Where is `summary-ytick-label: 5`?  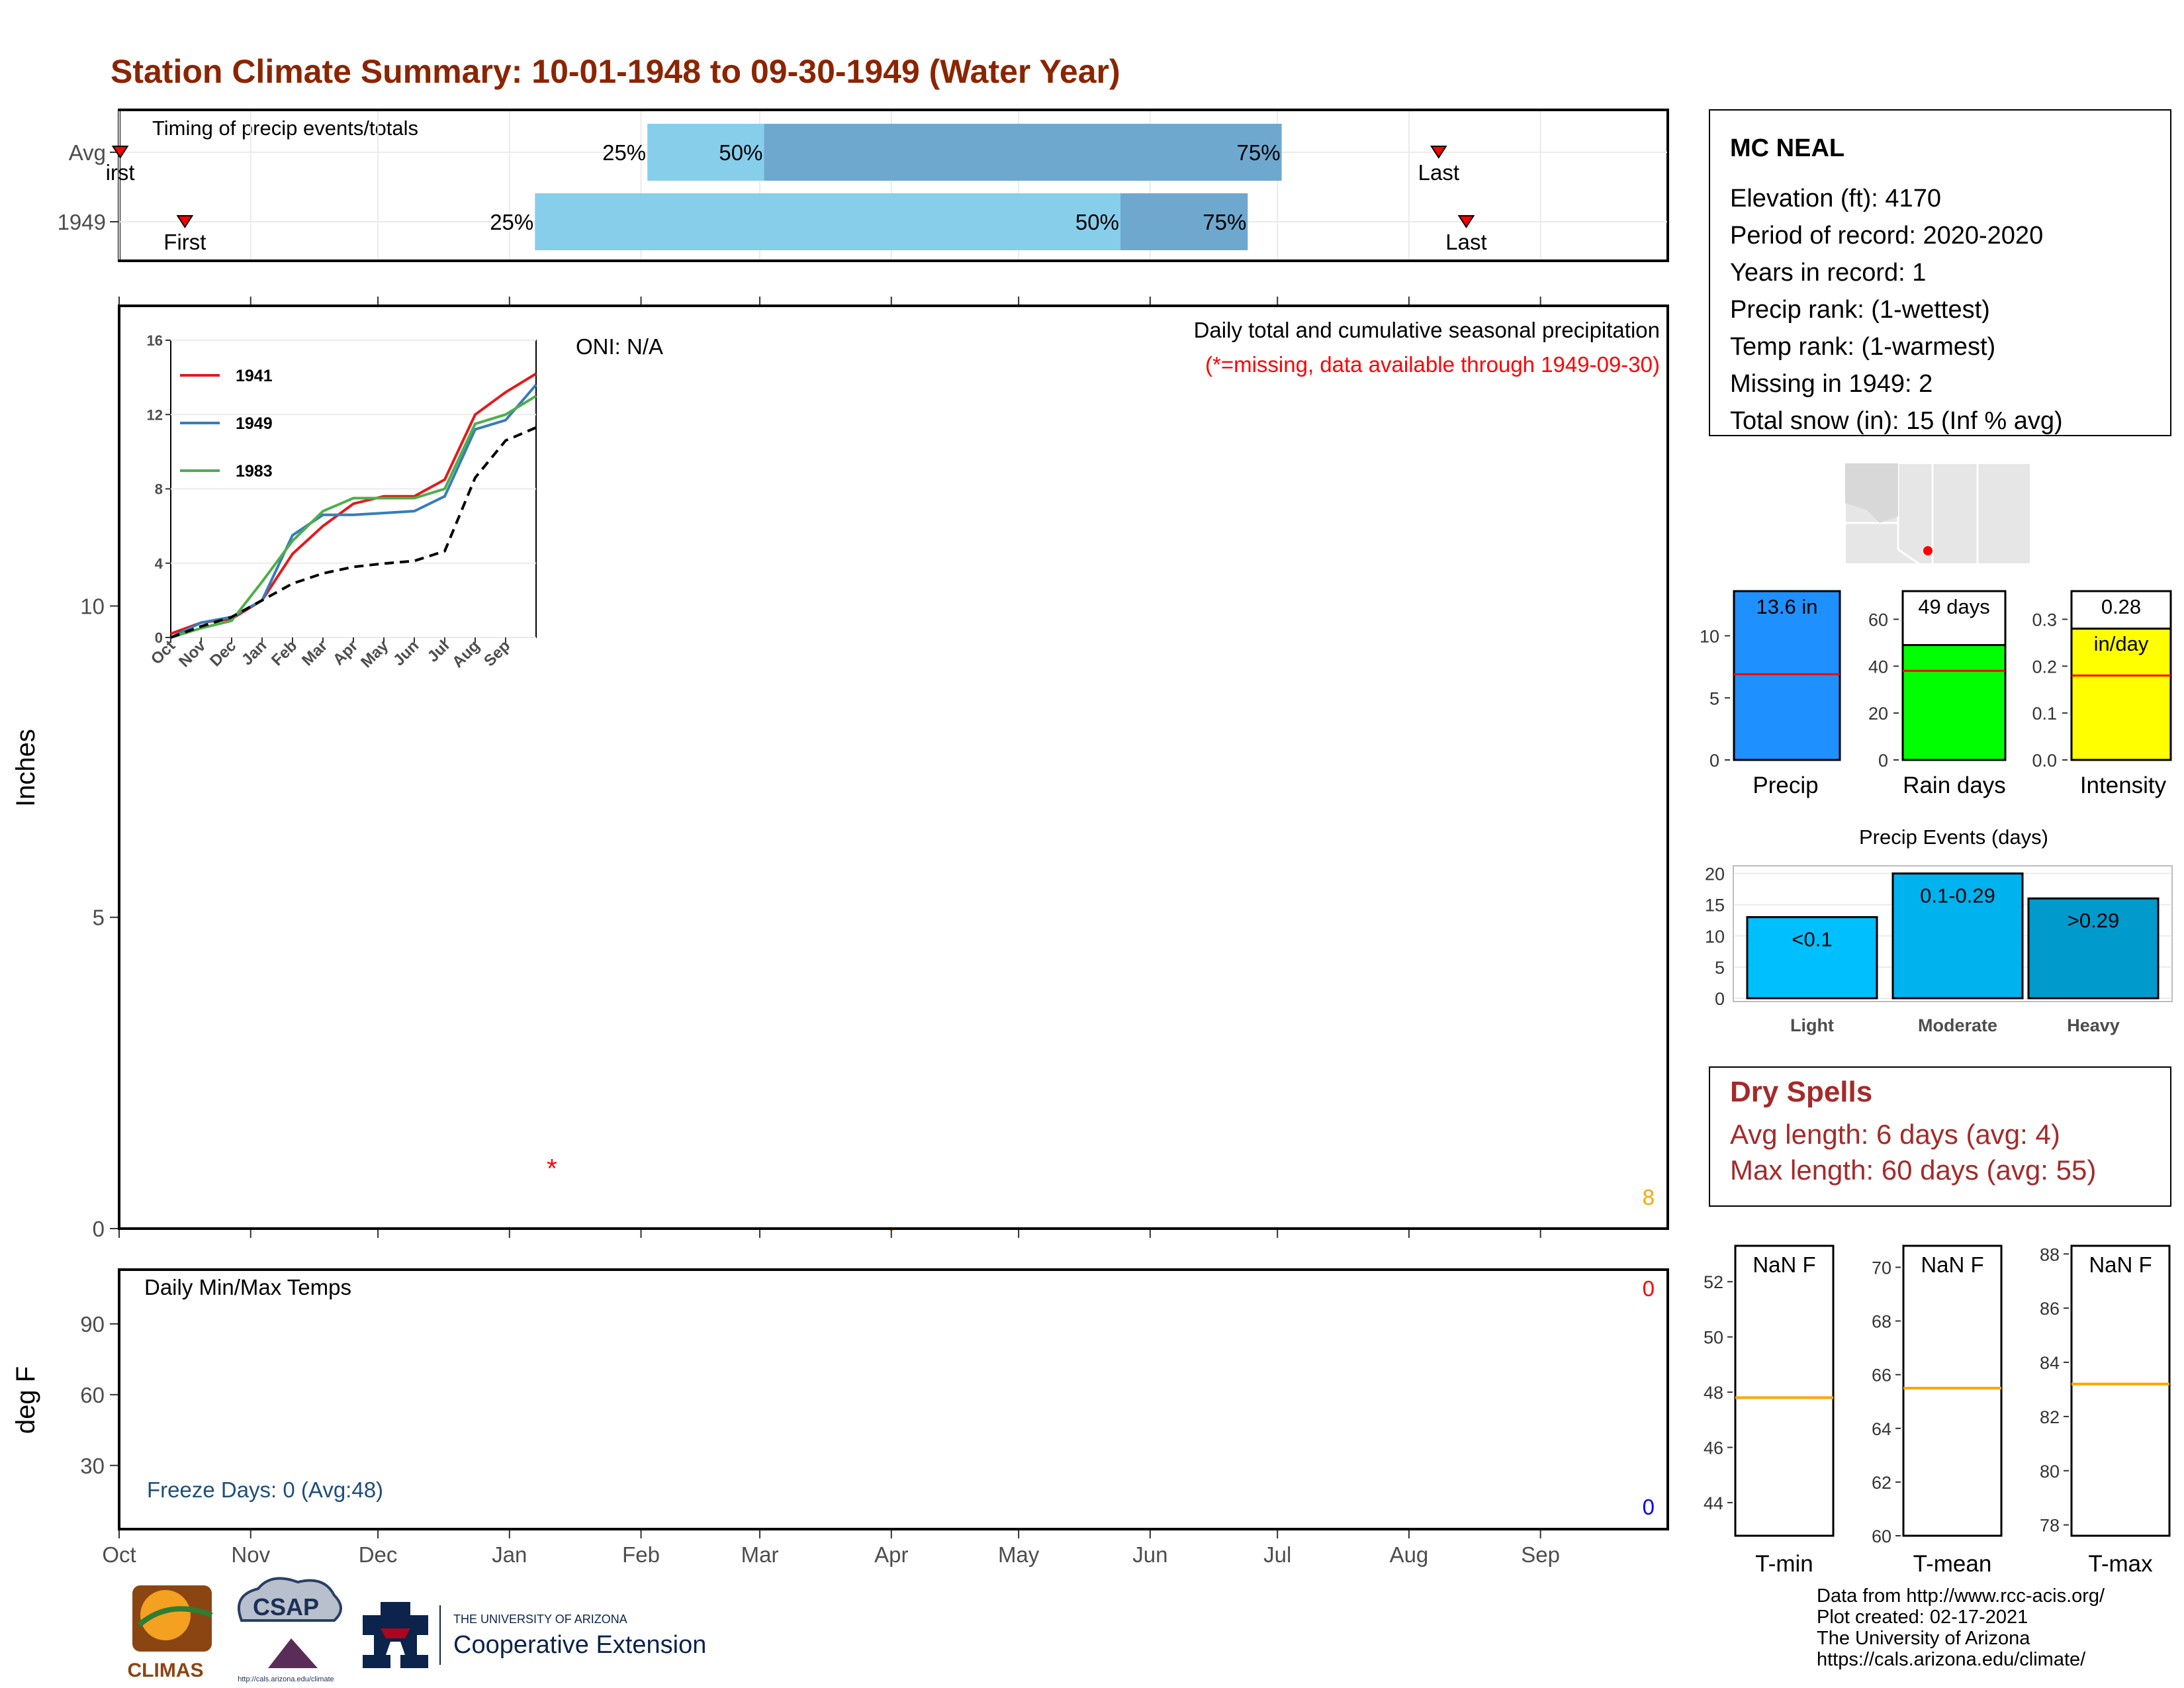 summary-ytick-label: 5 is located at coordinates (1714, 698).